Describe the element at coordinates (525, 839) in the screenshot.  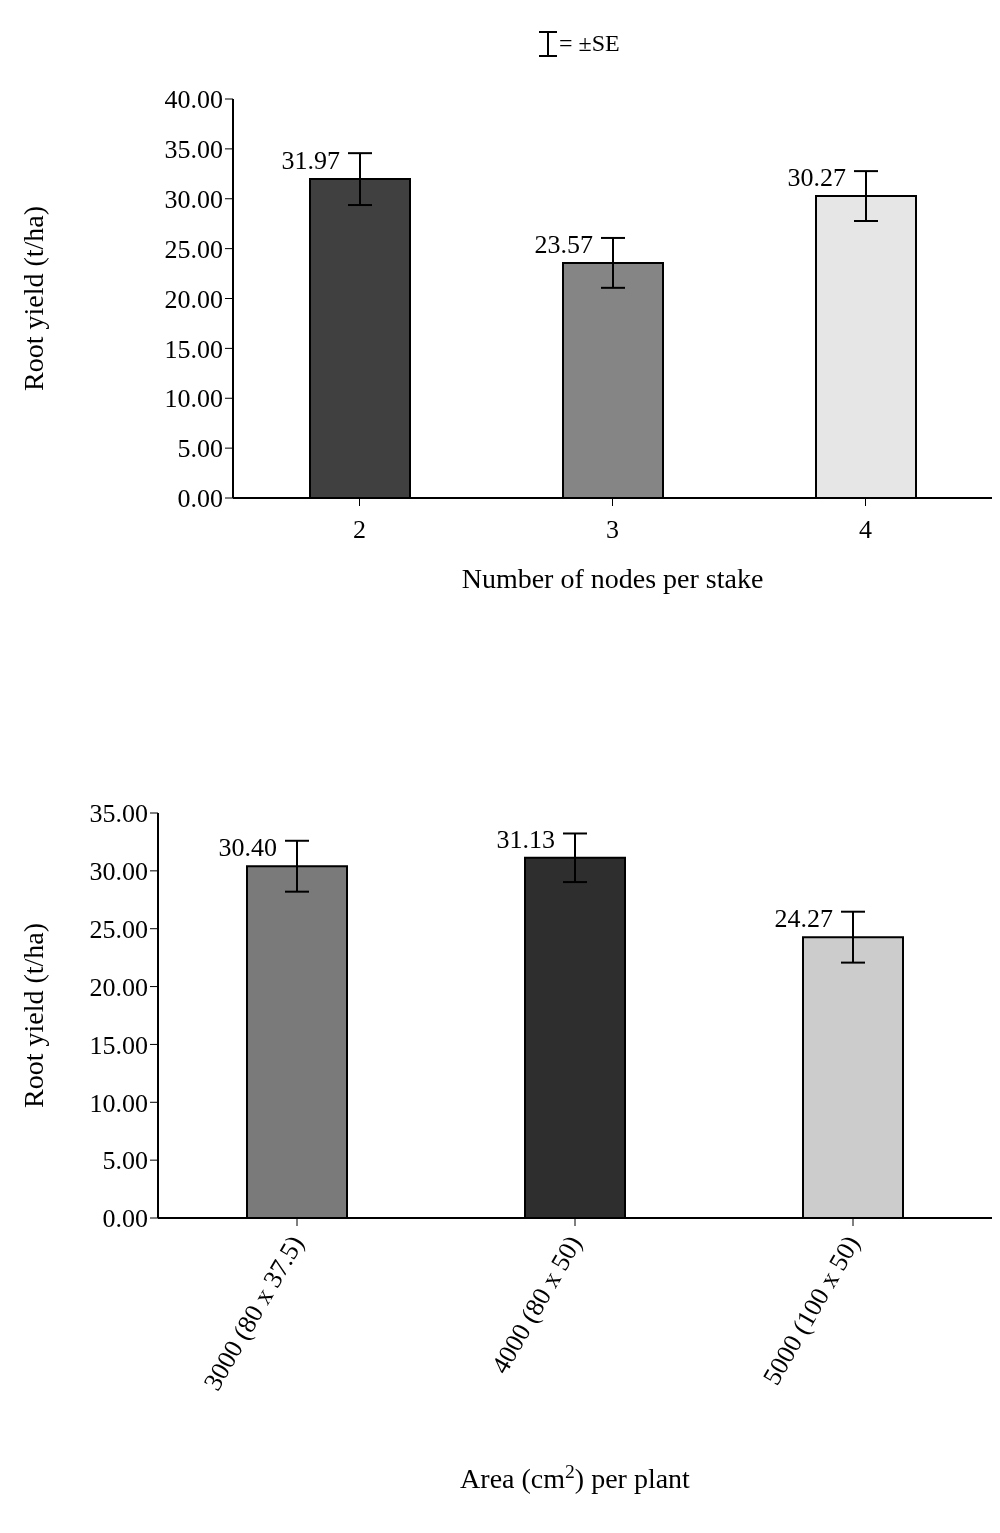
I see `data-label: 31.13` at that location.